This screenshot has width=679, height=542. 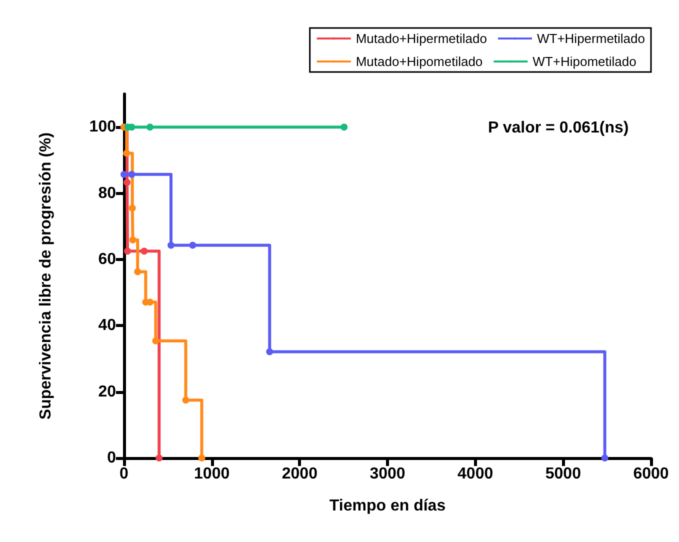 What do you see at coordinates (107, 391) in the screenshot?
I see `y-tick-label: 20` at bounding box center [107, 391].